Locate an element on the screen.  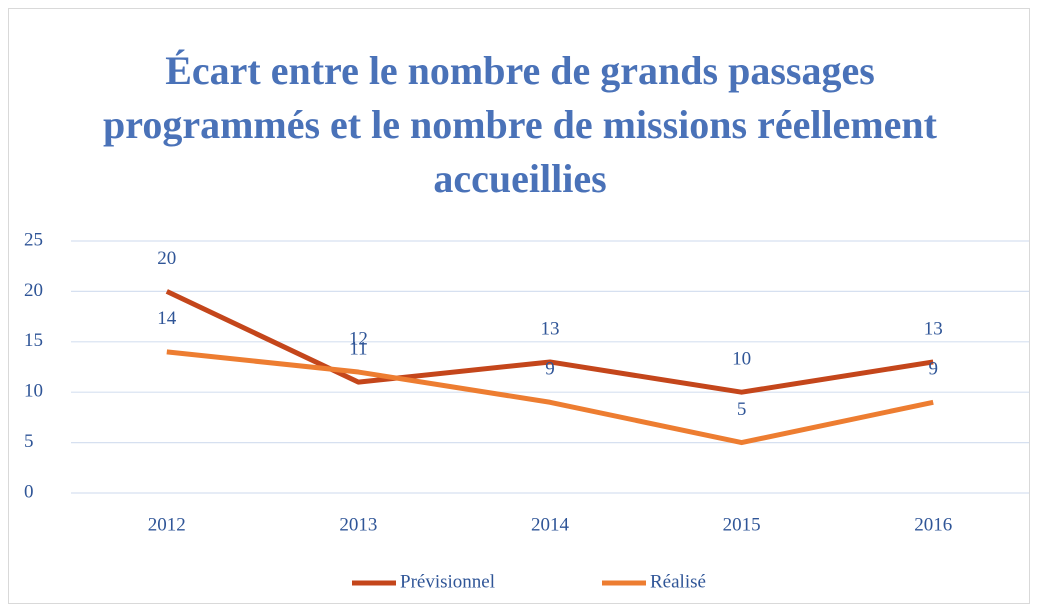
x-tick-label: 2013 is located at coordinates (358, 524).